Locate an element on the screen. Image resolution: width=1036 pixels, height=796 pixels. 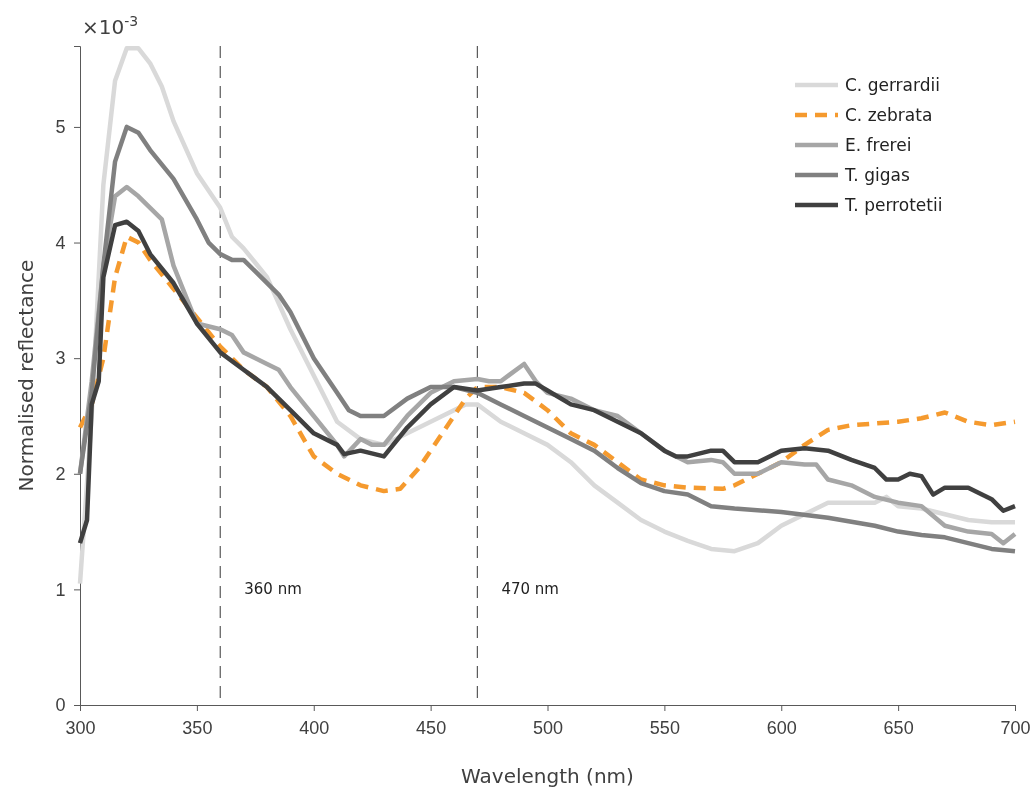
legend-label: C. zebrata is located at coordinates (889, 115).